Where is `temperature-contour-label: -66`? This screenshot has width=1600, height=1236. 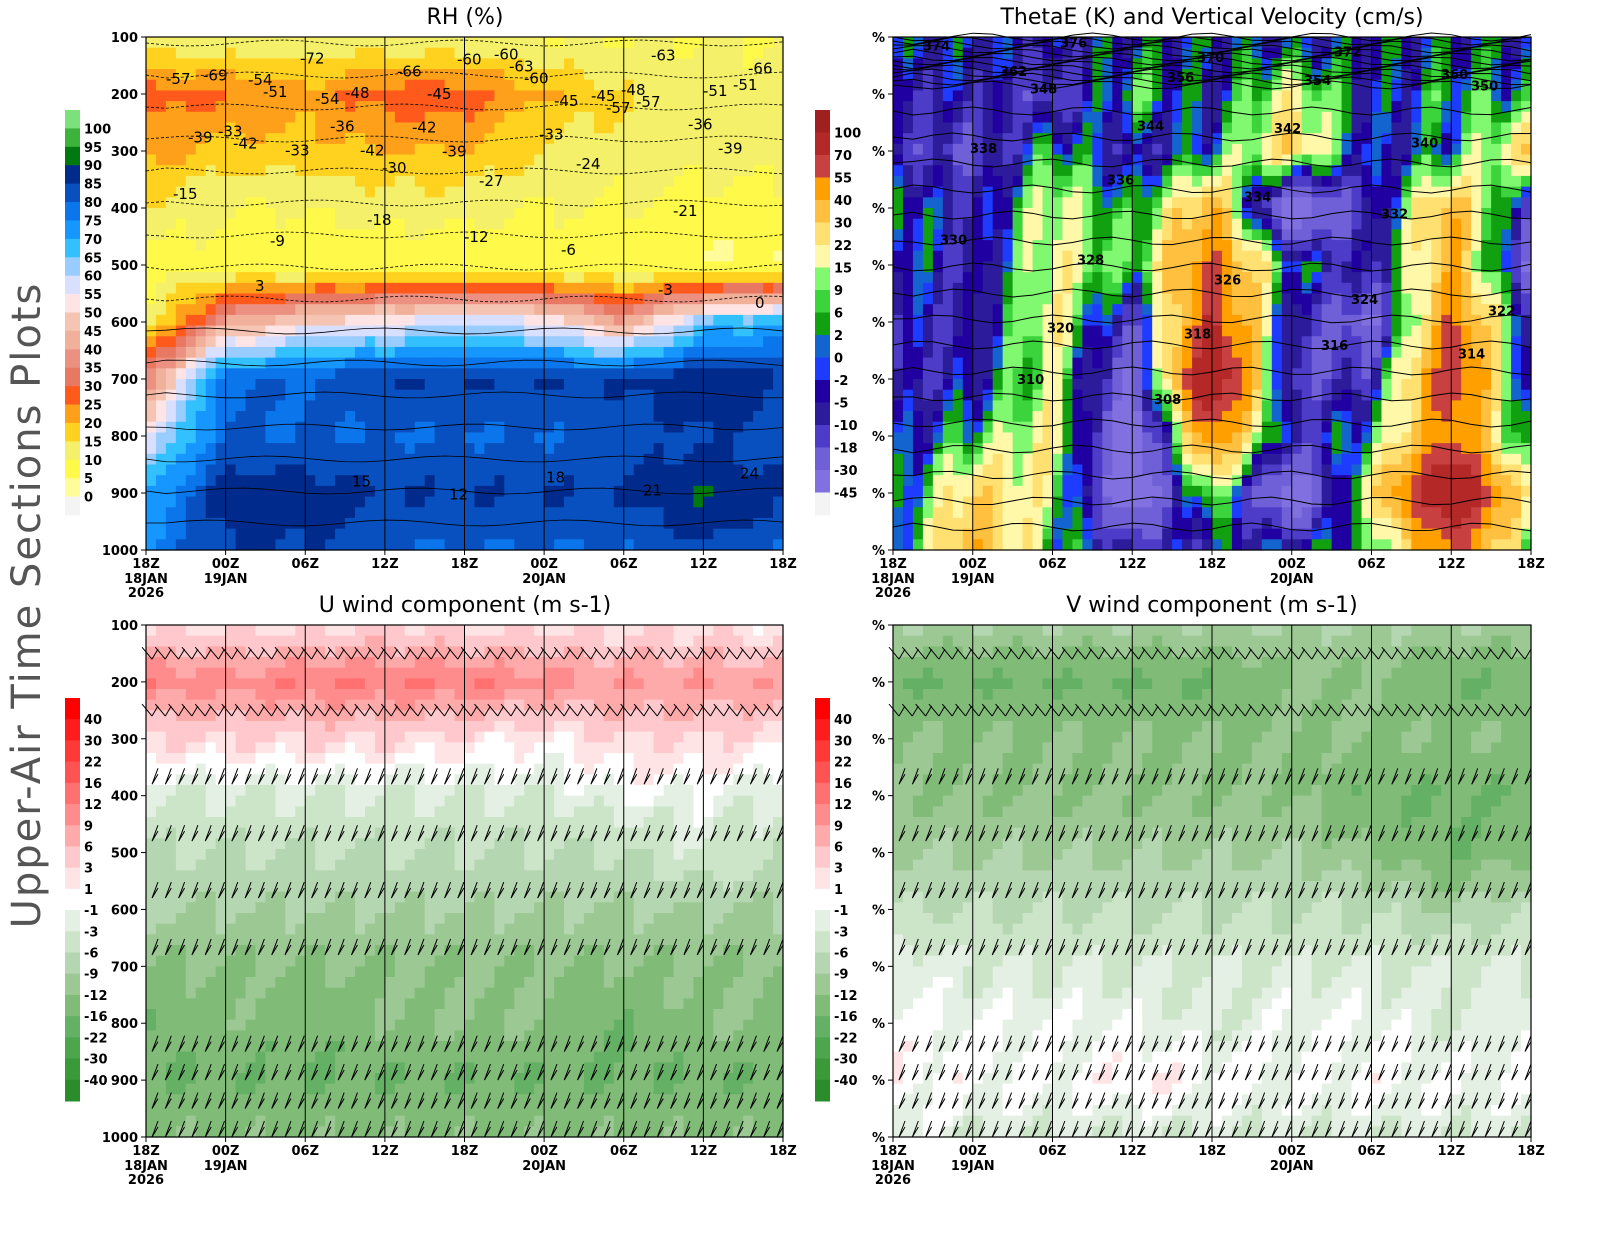 temperature-contour-label: -66 is located at coordinates (409, 72).